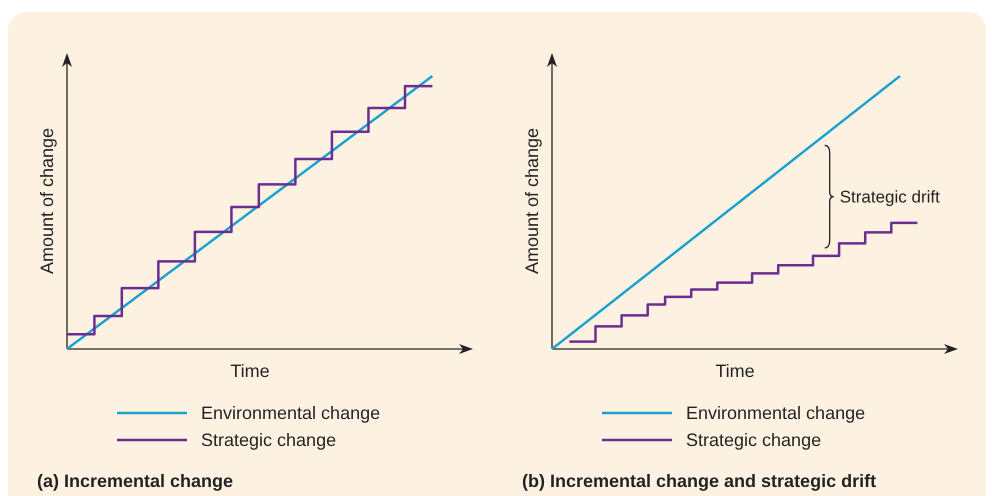 This screenshot has width=992, height=496. Describe the element at coordinates (135, 481) in the screenshot. I see `text: (a) Incremental change` at that location.